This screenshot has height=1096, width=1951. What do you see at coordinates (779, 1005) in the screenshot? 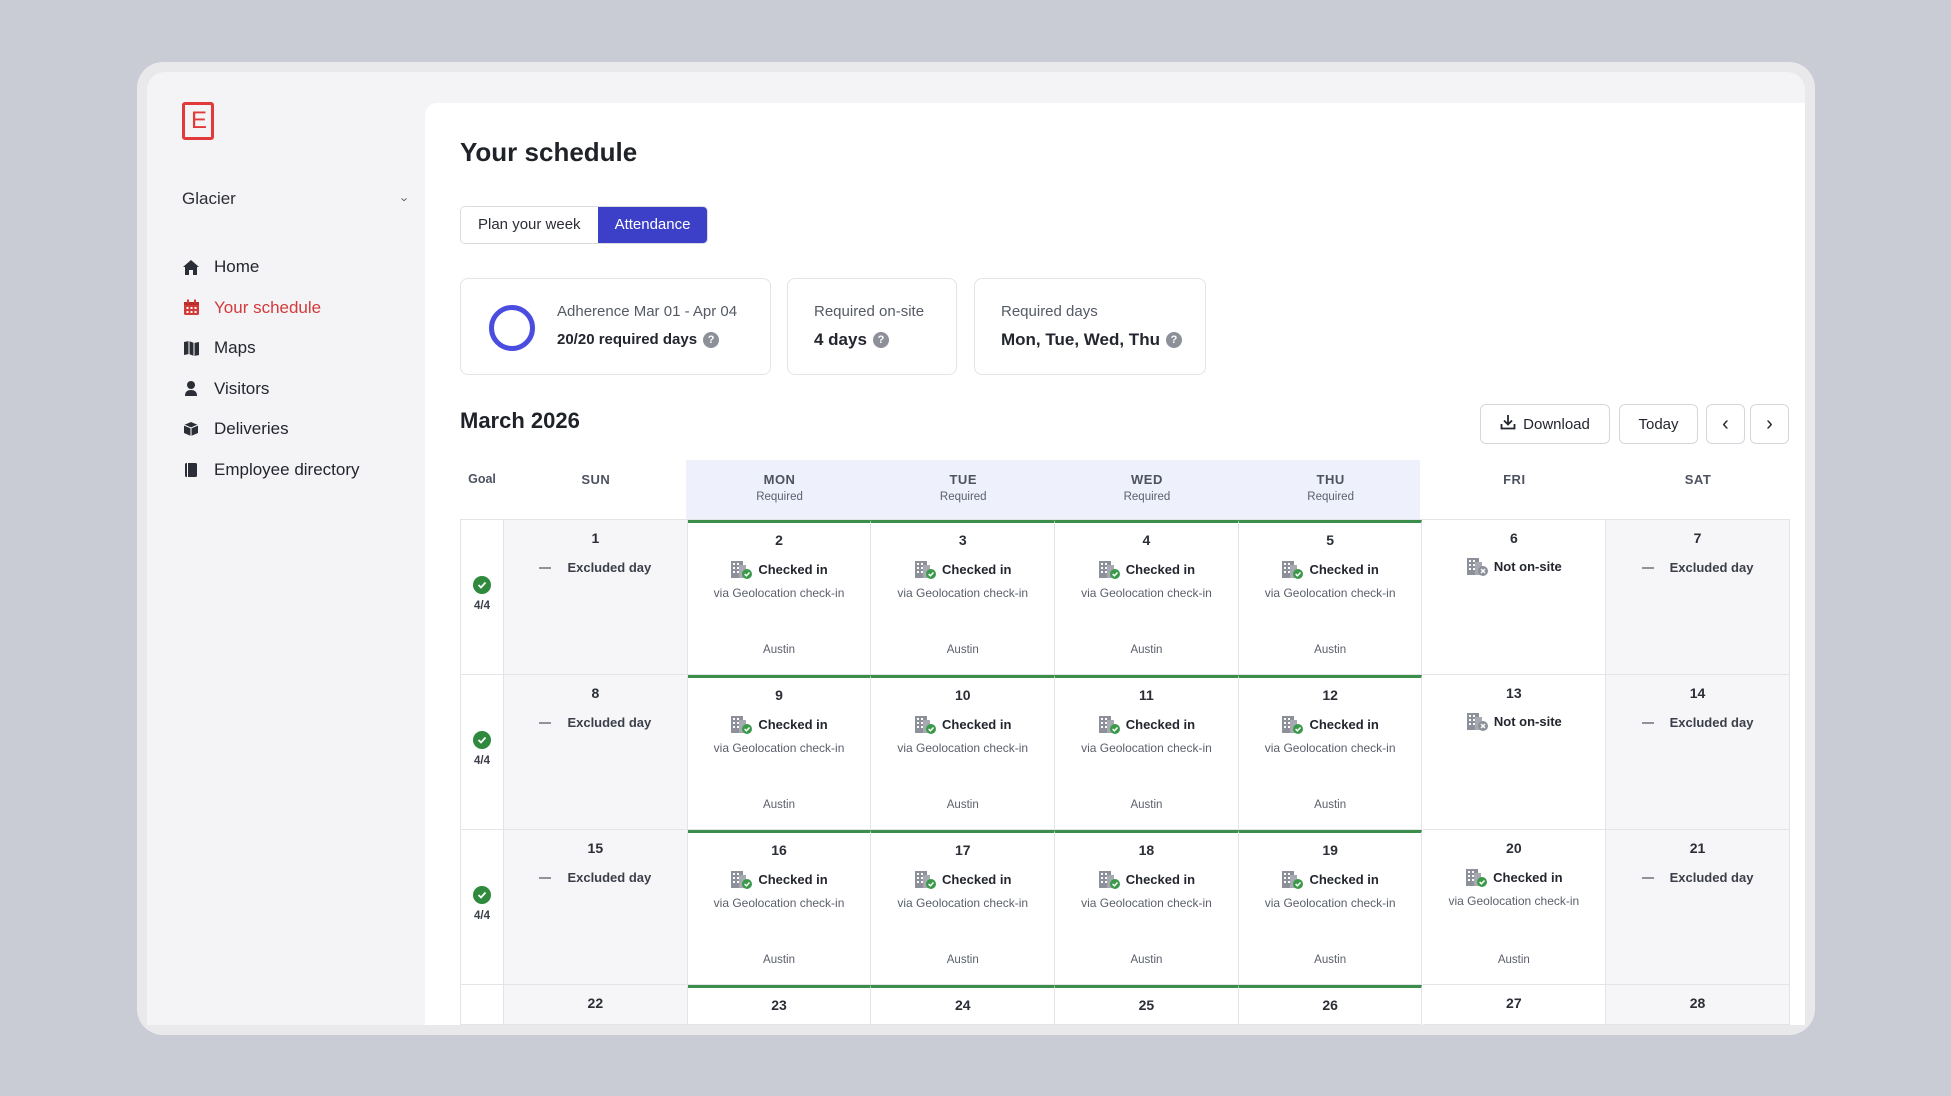
I see `calendar-day-cell: 23` at bounding box center [779, 1005].